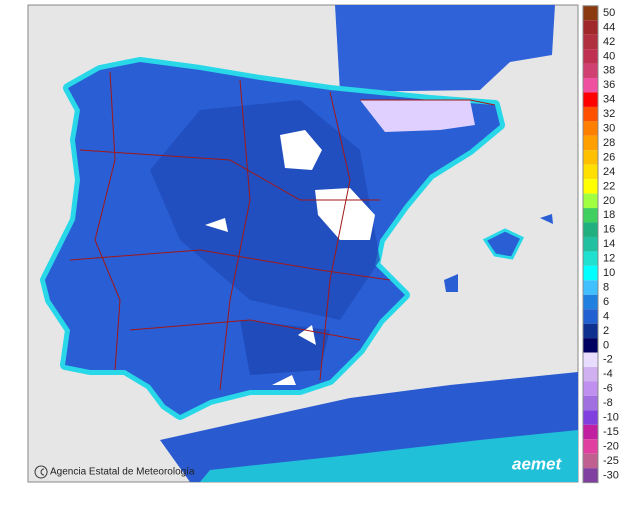 The image size is (630, 505). I want to click on ibiza, so click(451, 283).